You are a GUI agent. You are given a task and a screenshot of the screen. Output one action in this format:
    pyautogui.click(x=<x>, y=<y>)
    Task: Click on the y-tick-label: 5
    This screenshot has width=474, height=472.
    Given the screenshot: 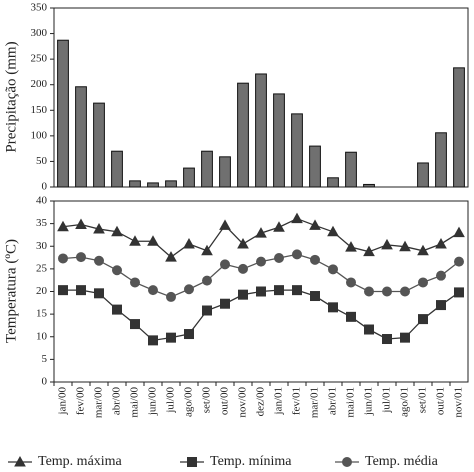 What is the action you would take?
    pyautogui.click(x=45, y=359)
    